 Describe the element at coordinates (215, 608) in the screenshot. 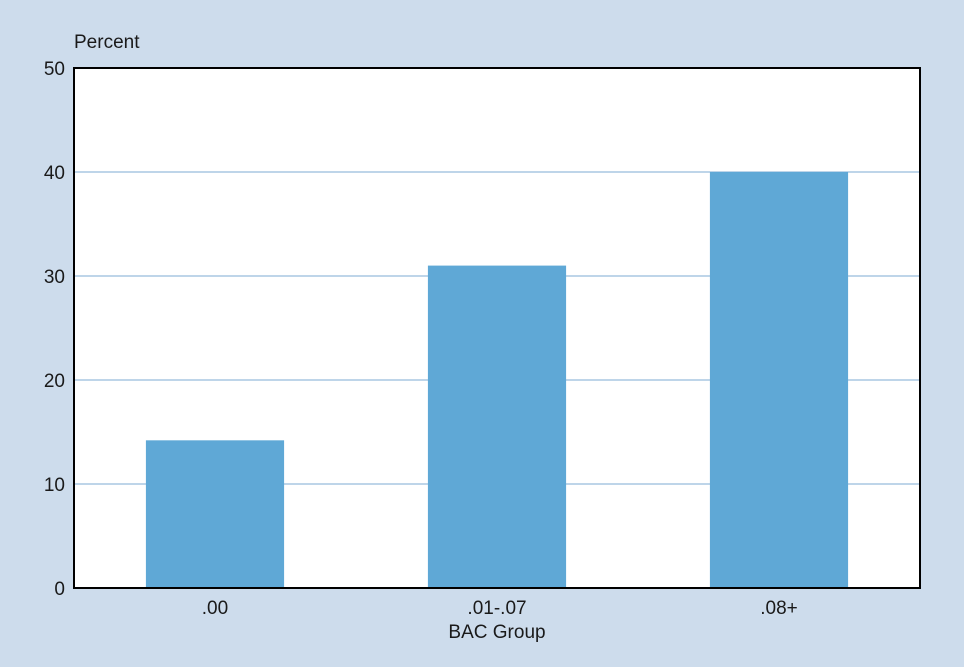

I see `x-tick-label: .00` at that location.